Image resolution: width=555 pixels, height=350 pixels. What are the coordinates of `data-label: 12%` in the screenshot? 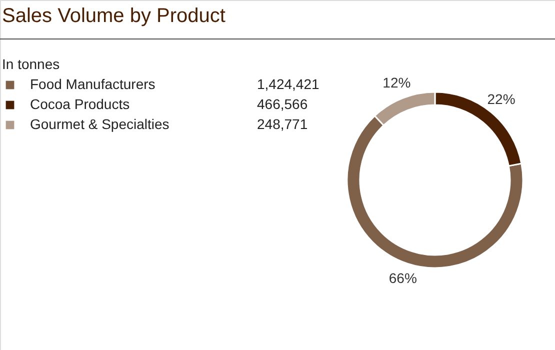 It's located at (396, 82).